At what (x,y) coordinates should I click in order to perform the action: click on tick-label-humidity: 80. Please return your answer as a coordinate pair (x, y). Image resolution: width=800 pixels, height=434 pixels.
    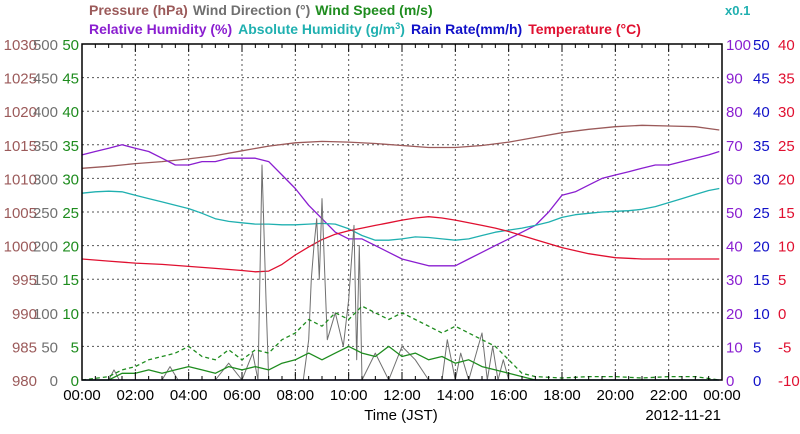
    Looking at the image, I should click on (734, 112).